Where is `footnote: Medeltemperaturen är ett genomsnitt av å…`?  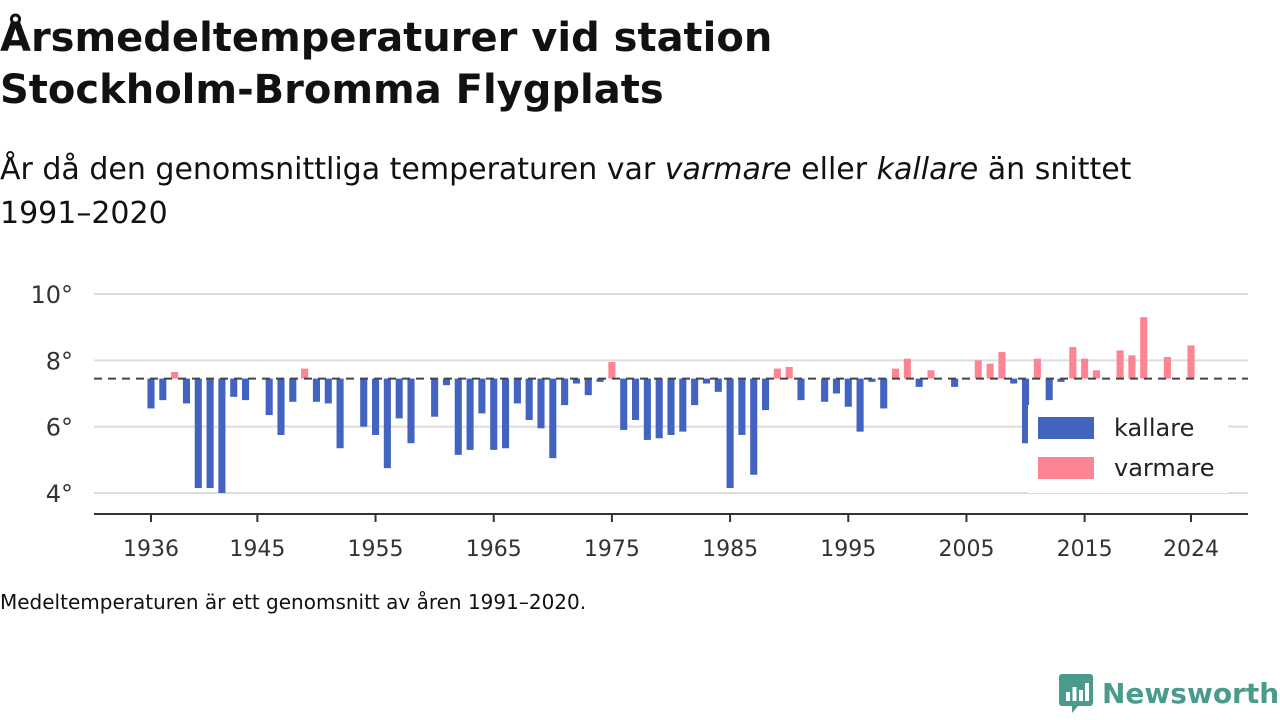 footnote: Medeltemperaturen är ett genomsnitt av å… is located at coordinates (293, 602).